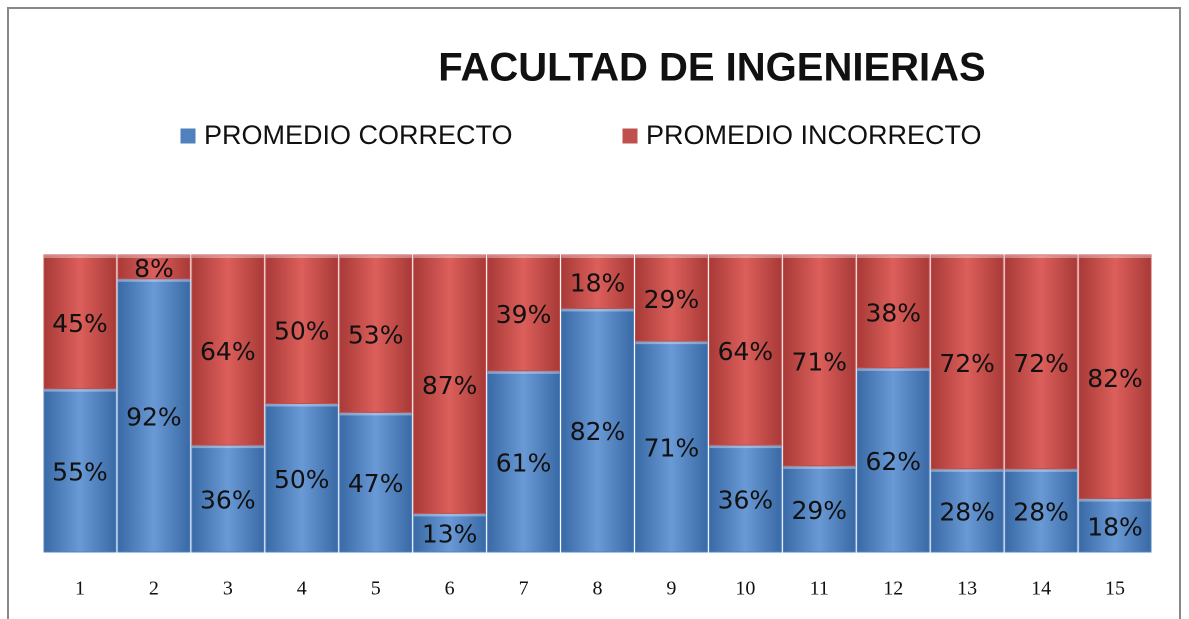 This screenshot has height=619, width=1189. Describe the element at coordinates (450, 589) in the screenshot. I see `x-tick-label: 6` at that location.